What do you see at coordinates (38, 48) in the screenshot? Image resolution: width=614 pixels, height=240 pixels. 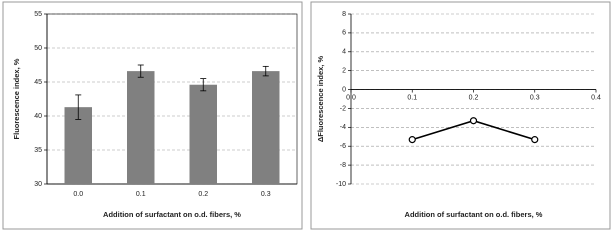 I see `y-tick-label: 50` at bounding box center [38, 48].